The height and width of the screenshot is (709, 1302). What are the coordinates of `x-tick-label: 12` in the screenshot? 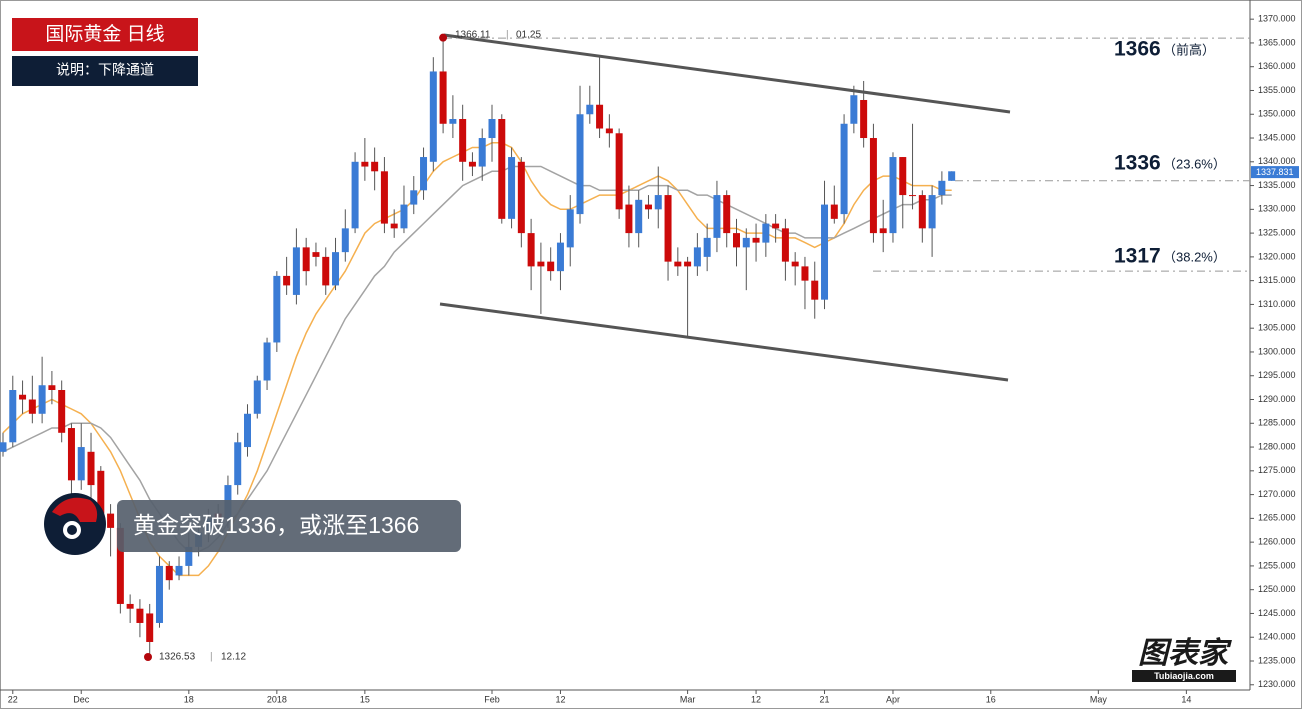 It's located at (756, 699).